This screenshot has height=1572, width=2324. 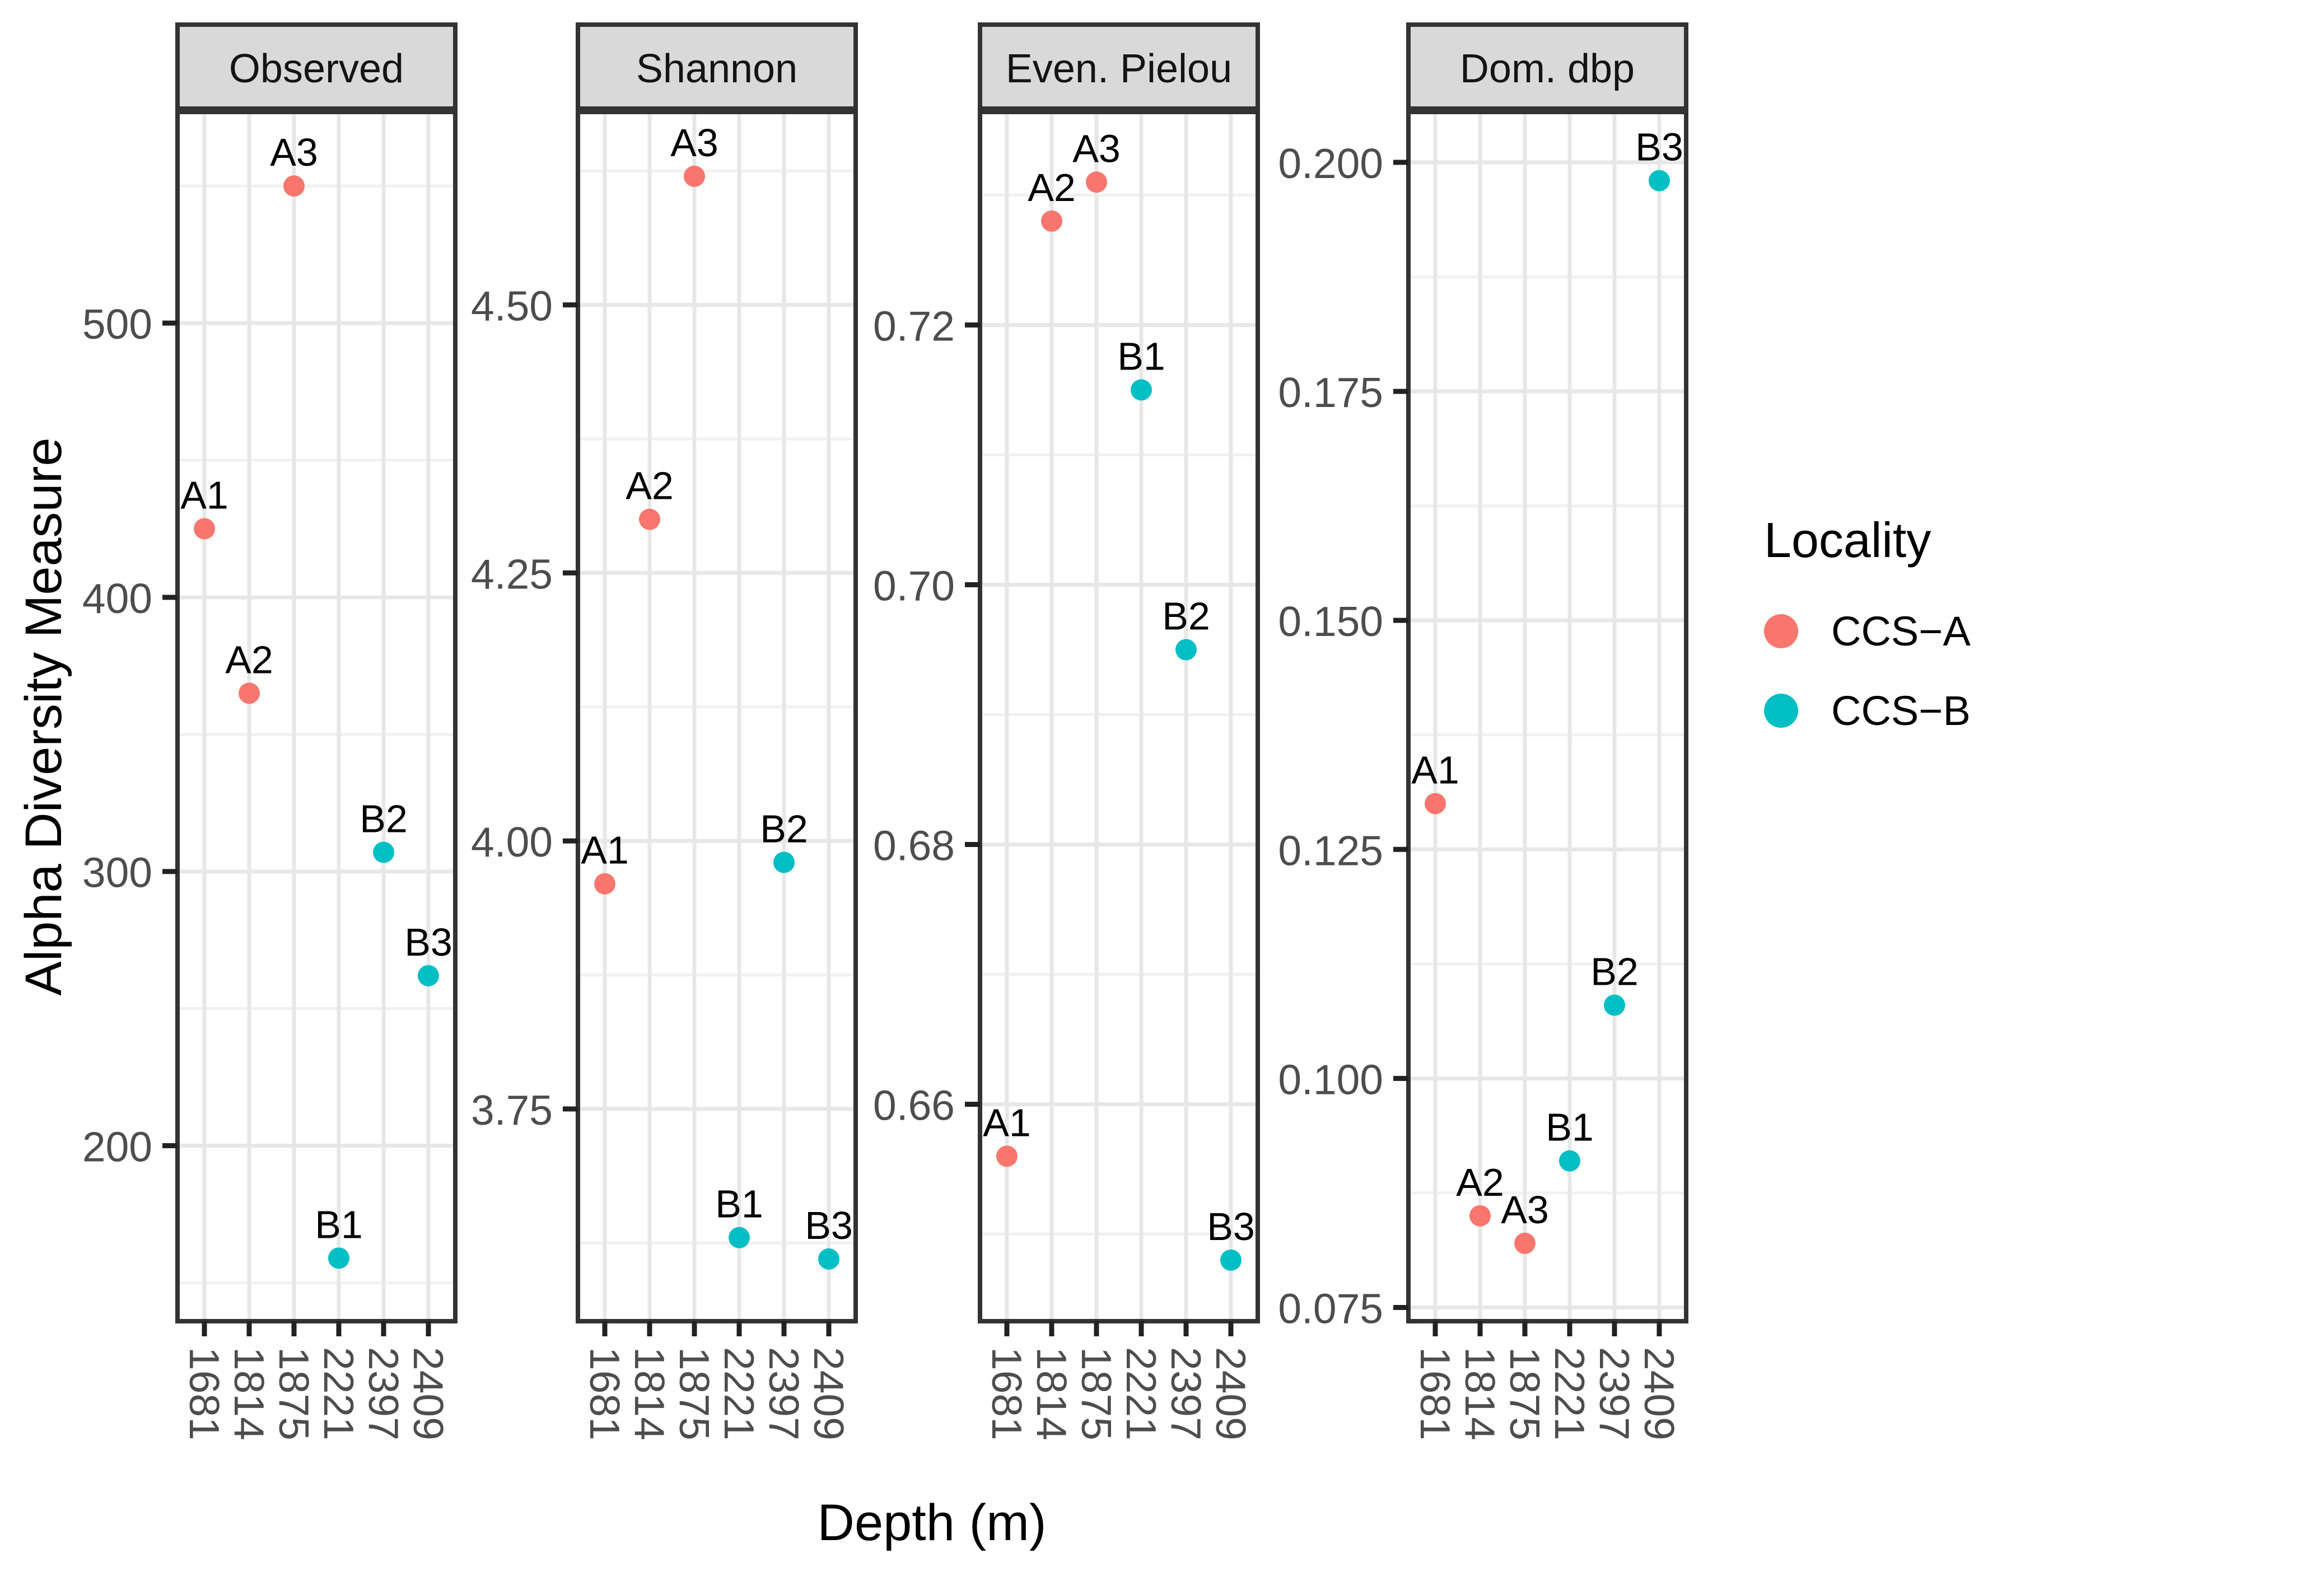 I want to click on y-axis-tick-label: 4.25, so click(x=512, y=573).